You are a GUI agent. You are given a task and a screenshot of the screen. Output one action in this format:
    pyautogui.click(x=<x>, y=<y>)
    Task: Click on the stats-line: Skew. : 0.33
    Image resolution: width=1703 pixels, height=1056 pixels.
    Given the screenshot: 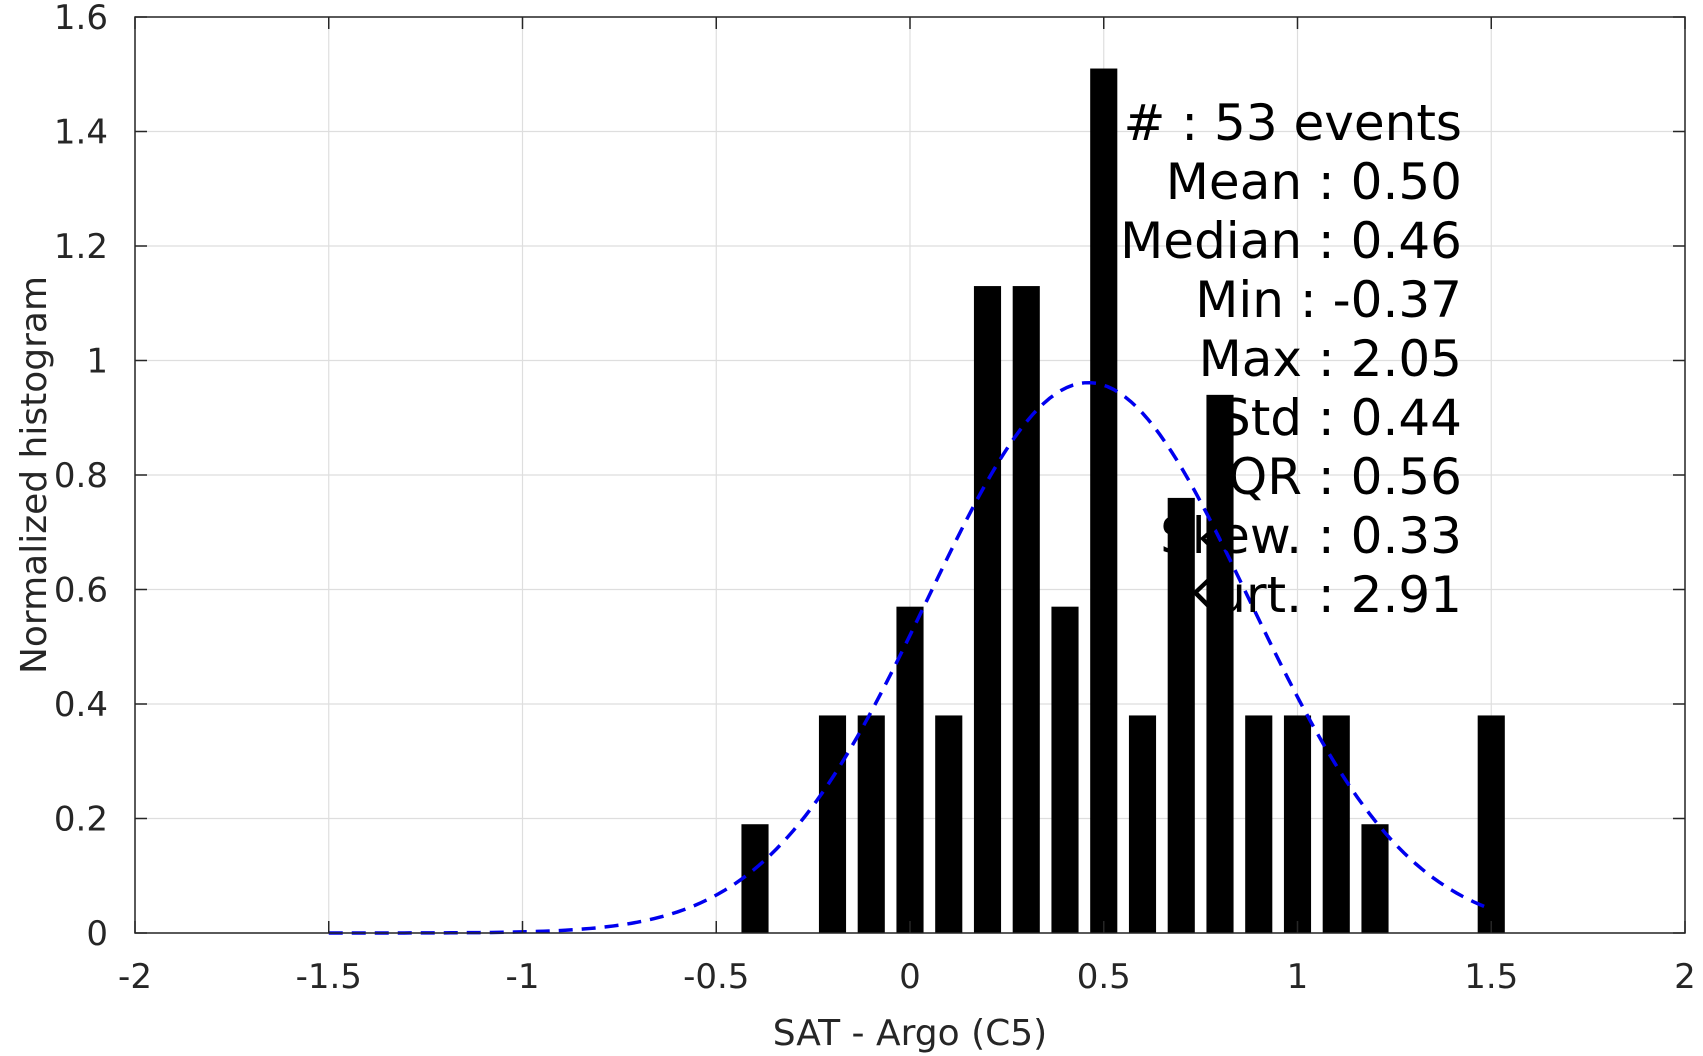 What is the action you would take?
    pyautogui.click(x=1311, y=536)
    